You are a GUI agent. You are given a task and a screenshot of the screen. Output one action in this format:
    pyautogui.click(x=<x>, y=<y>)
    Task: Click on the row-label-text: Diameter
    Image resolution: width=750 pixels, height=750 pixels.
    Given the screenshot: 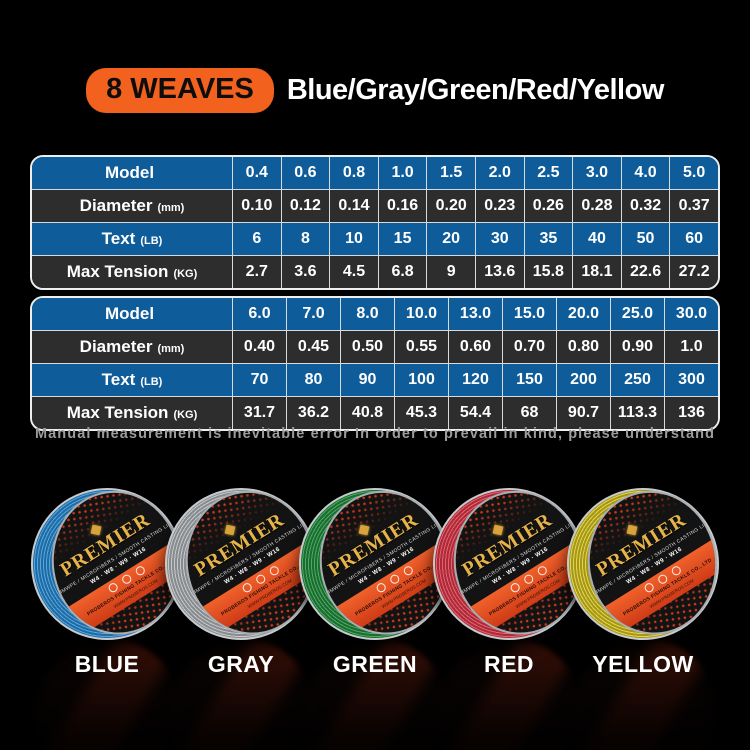 What is the action you would take?
    pyautogui.click(x=116, y=346)
    